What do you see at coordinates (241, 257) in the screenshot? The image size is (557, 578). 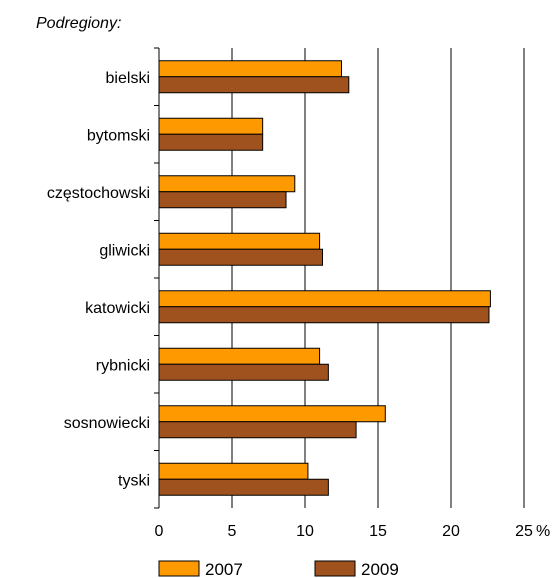 I see `bar-gliwicki-2009` at bounding box center [241, 257].